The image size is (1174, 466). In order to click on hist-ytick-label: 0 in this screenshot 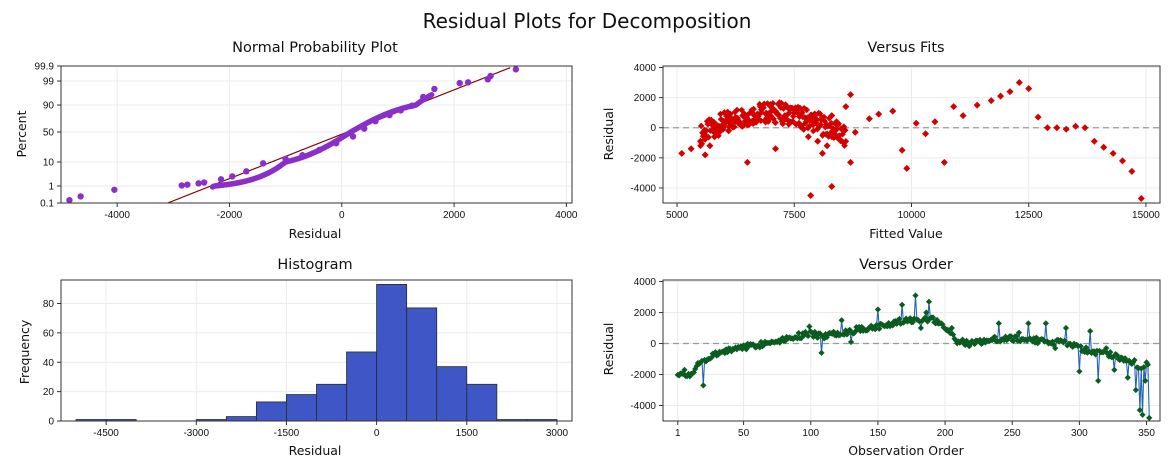, I will do `click(51, 422)`.